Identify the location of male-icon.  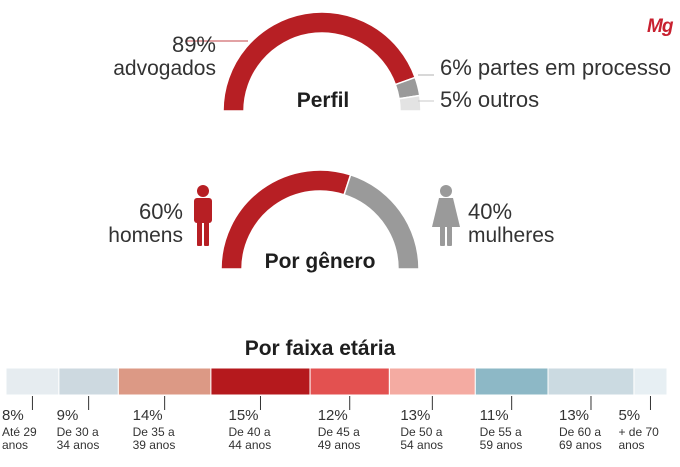
(203, 215).